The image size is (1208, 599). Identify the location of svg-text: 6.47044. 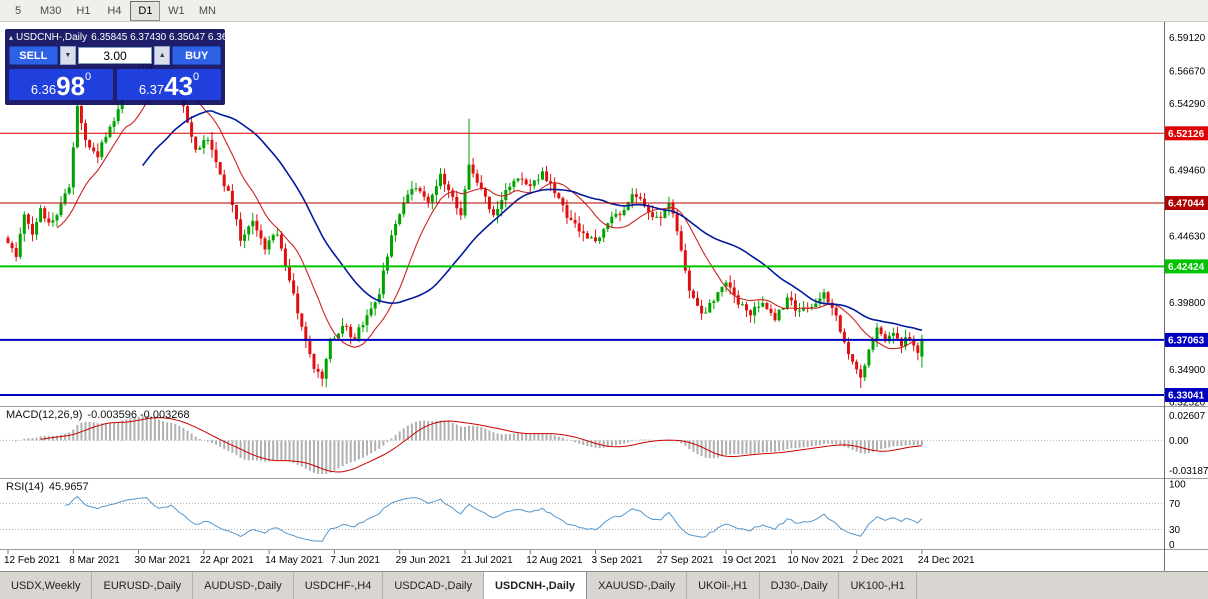
(1186, 204).